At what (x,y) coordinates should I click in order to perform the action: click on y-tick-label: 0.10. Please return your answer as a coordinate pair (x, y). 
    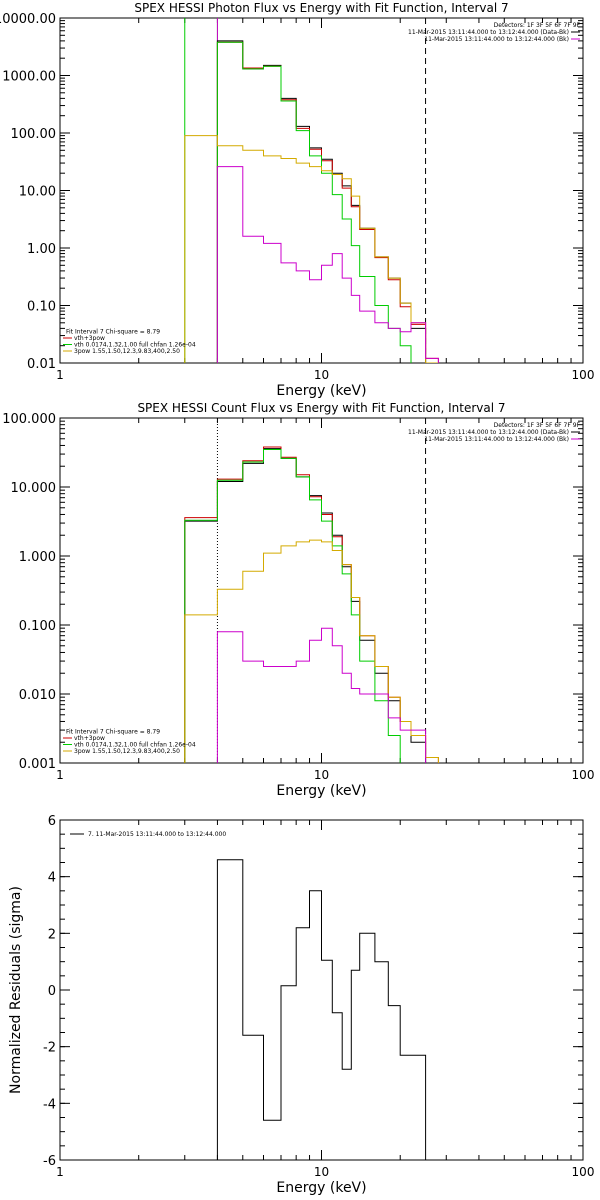
    Looking at the image, I should click on (41, 307).